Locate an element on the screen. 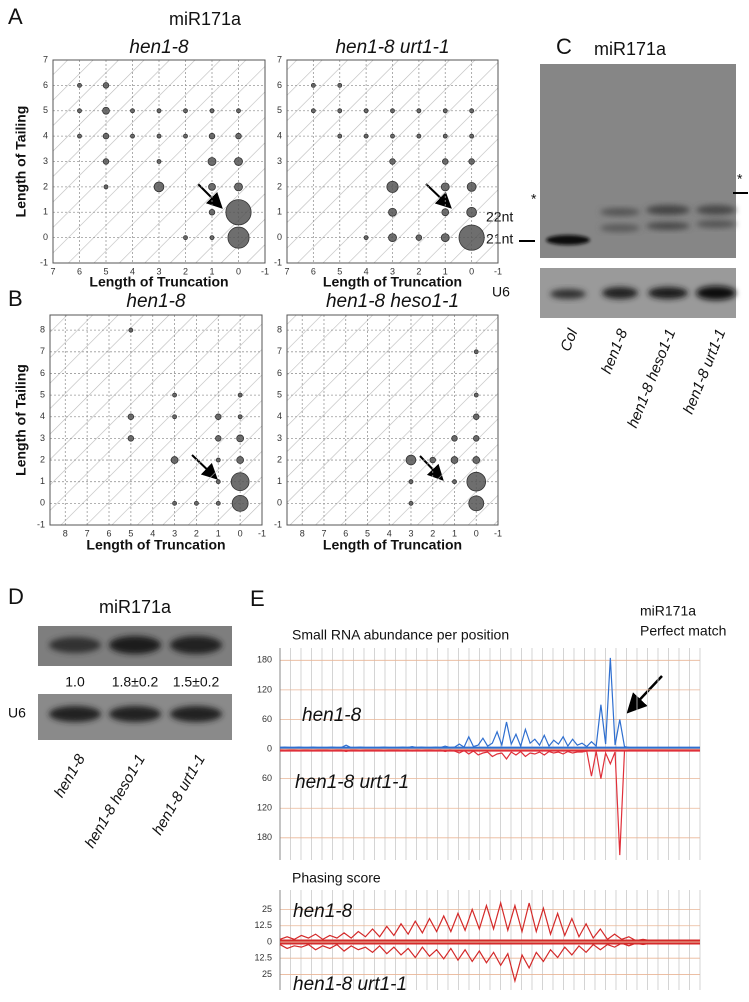 This screenshot has height=1002, width=749. y-tick-label: 4 is located at coordinates (42, 416).